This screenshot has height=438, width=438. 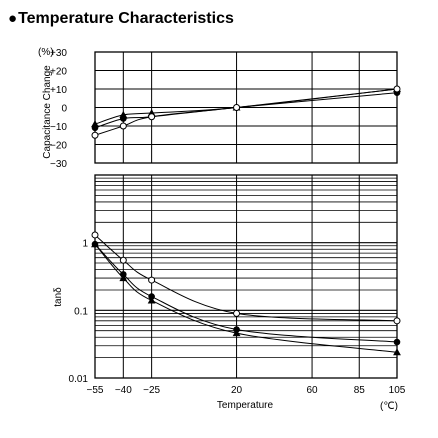 What do you see at coordinates (58, 297) in the screenshot?
I see `tan-y-axis-label: tanδ` at bounding box center [58, 297].